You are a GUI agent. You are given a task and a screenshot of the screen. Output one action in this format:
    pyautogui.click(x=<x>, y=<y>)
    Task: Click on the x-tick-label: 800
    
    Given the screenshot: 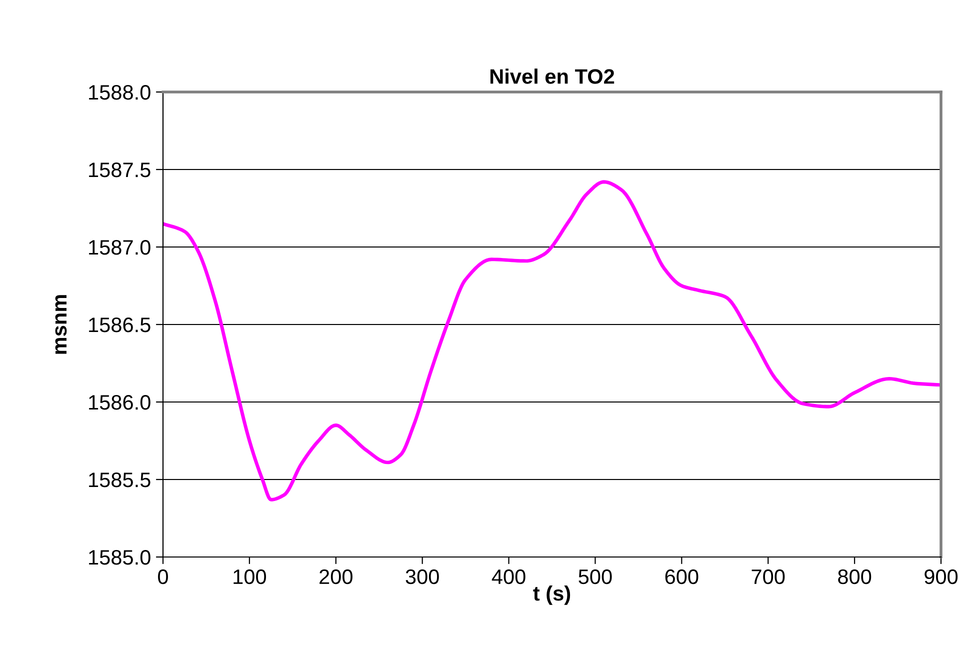 What is the action you would take?
    pyautogui.click(x=855, y=576)
    